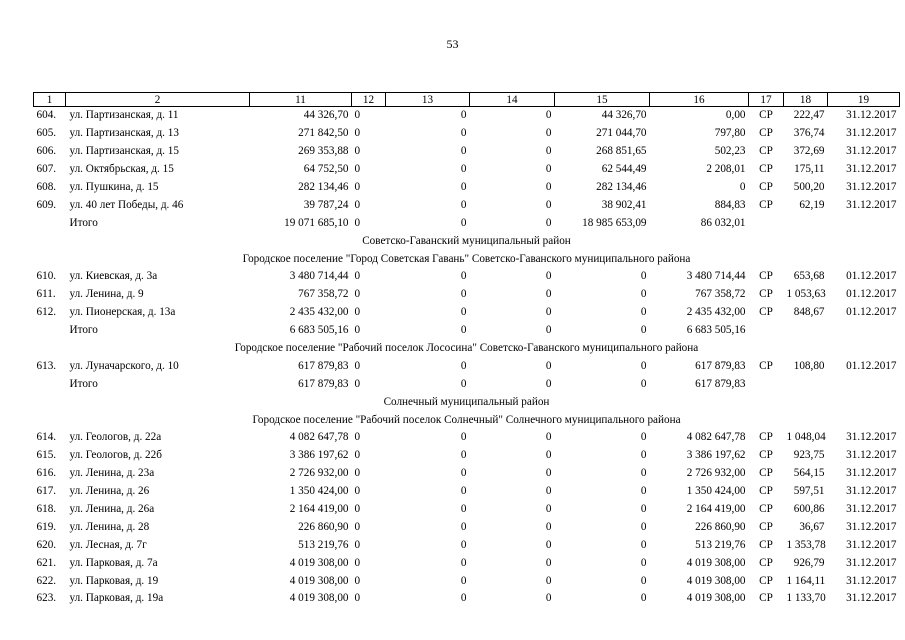 This screenshot has width=905, height=640. What do you see at coordinates (512, 99) in the screenshot?
I see `column-header: 14` at bounding box center [512, 99].